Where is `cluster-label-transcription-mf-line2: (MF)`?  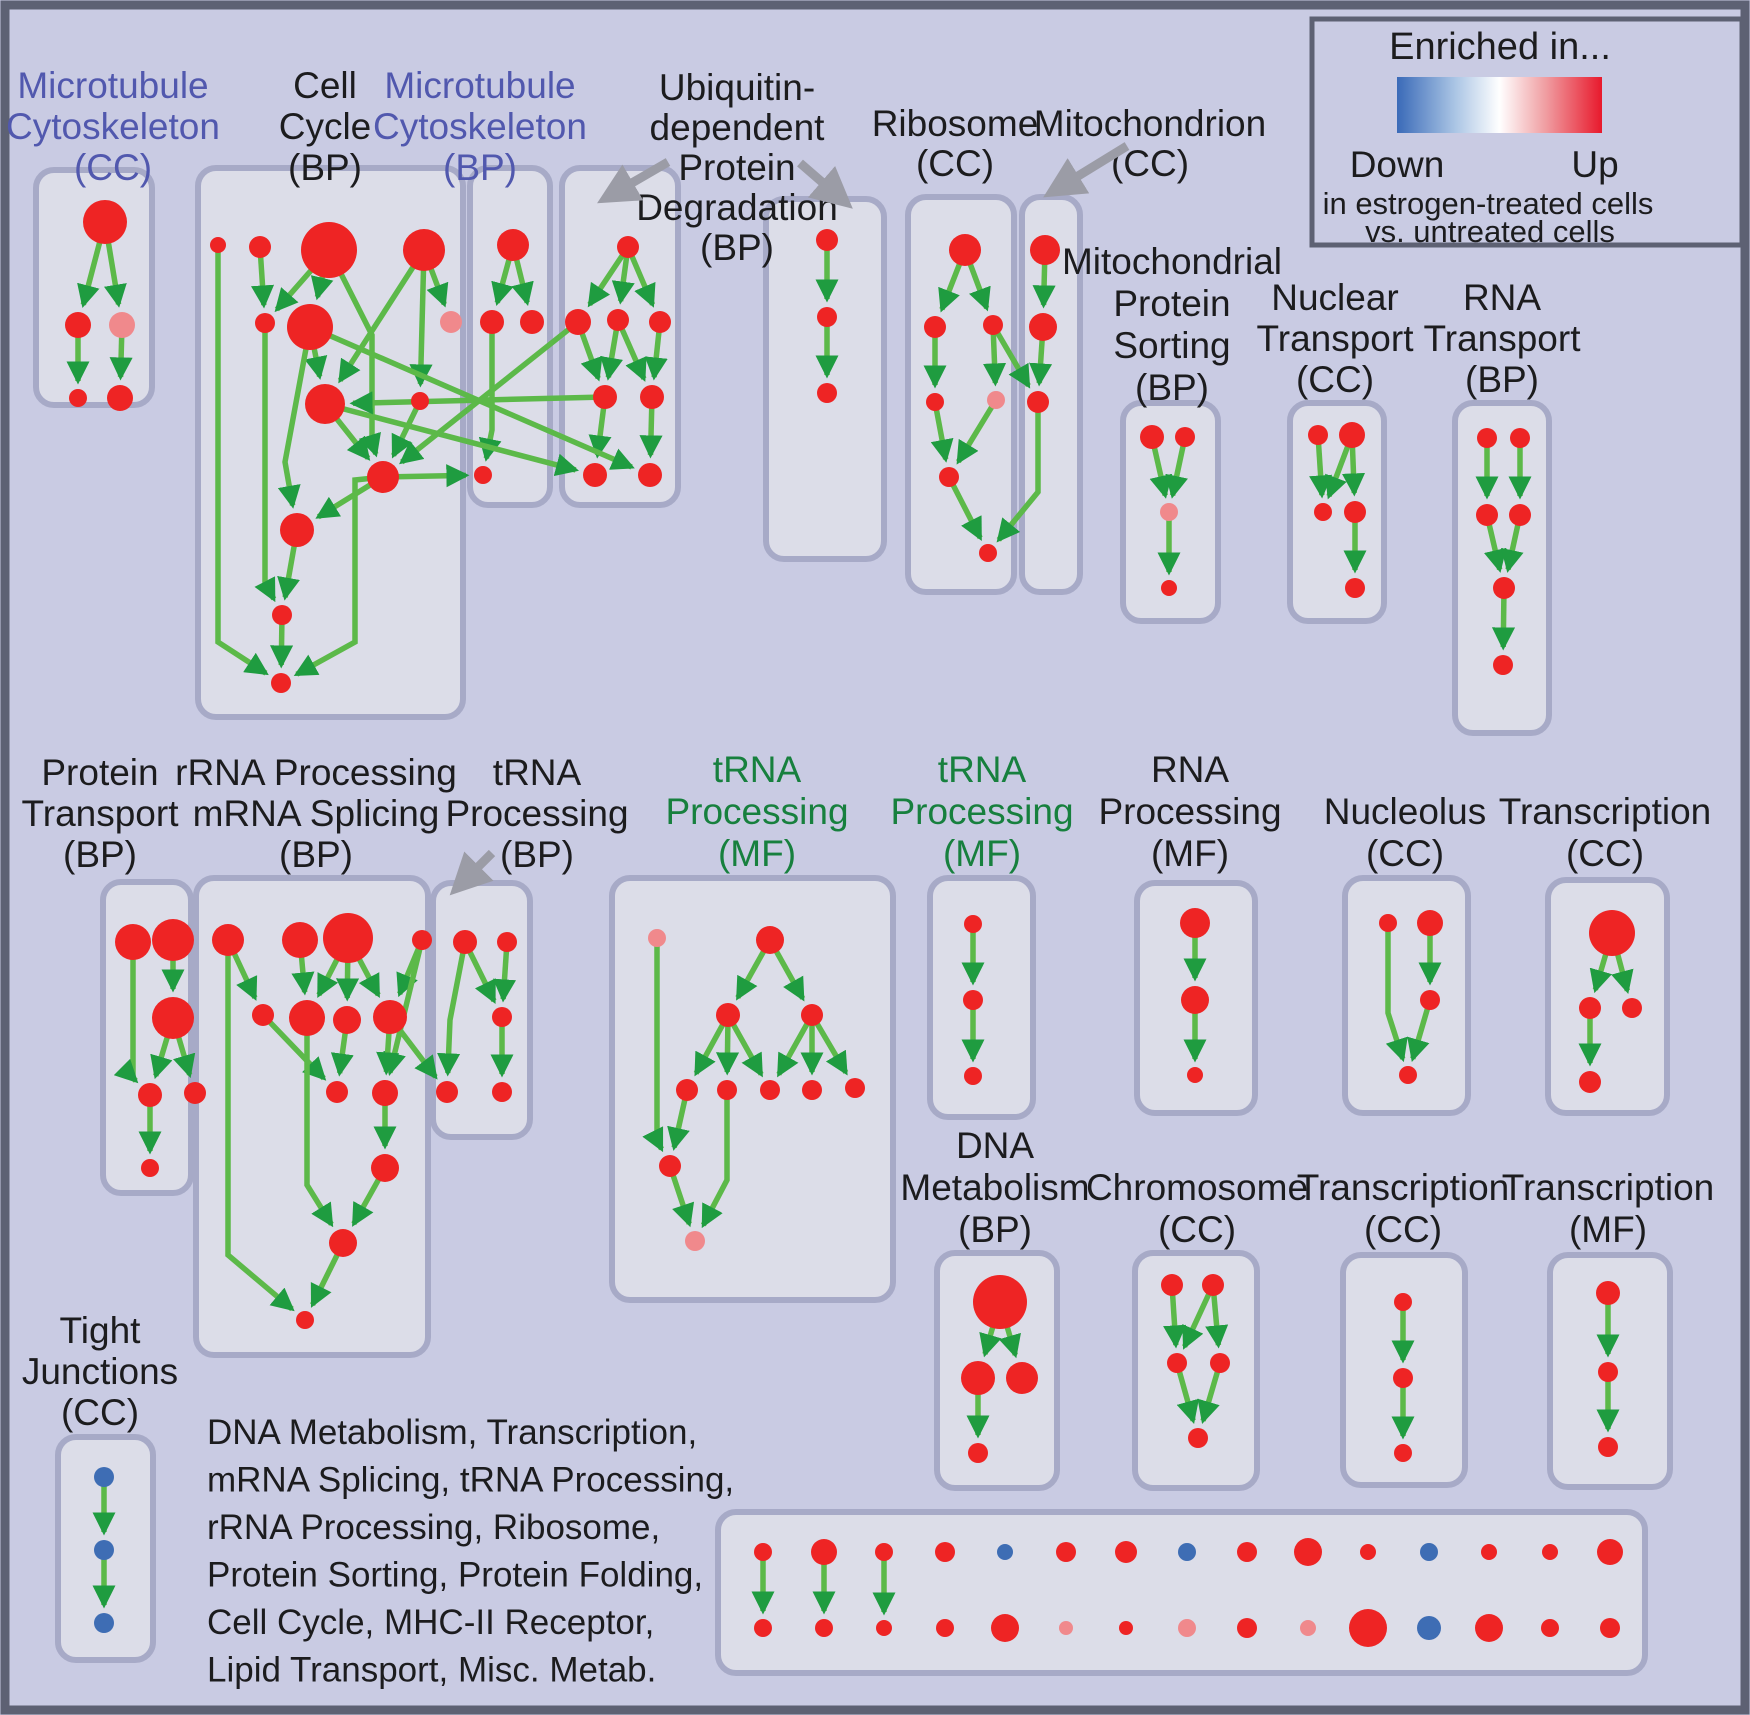
cluster-label-transcription-mf-line2: (MF) is located at coordinates (1608, 1229).